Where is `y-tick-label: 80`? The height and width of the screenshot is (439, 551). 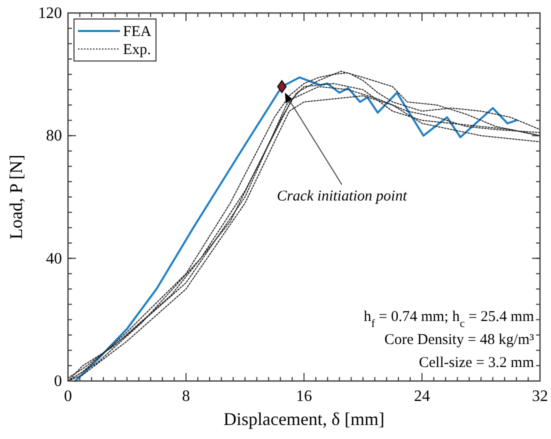 y-tick-label: 80 is located at coordinates (54, 136).